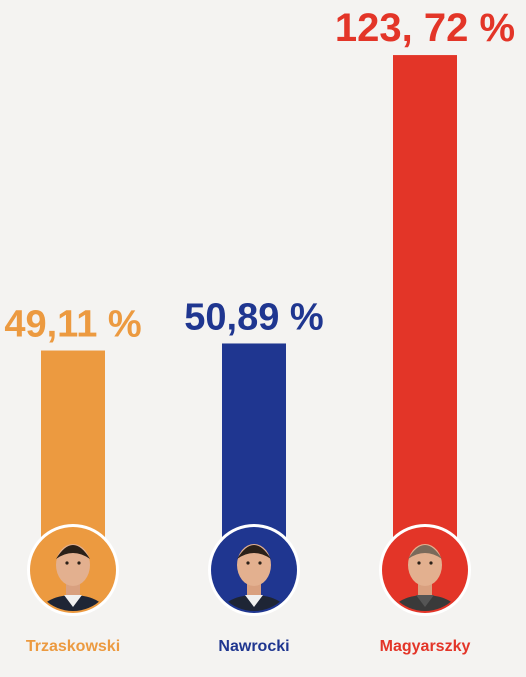 Image resolution: width=526 pixels, height=677 pixels. What do you see at coordinates (253, 646) in the screenshot?
I see `category-label-nawrocki: Nawrocki` at bounding box center [253, 646].